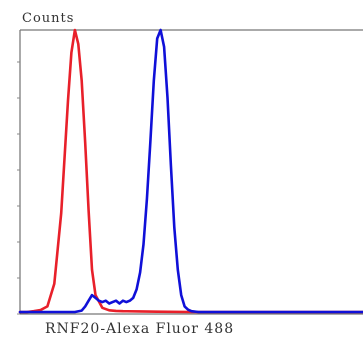 This screenshot has height=338, width=363. What do you see at coordinates (18, 188) in the screenshot?
I see `y-axis-ticks` at bounding box center [18, 188].